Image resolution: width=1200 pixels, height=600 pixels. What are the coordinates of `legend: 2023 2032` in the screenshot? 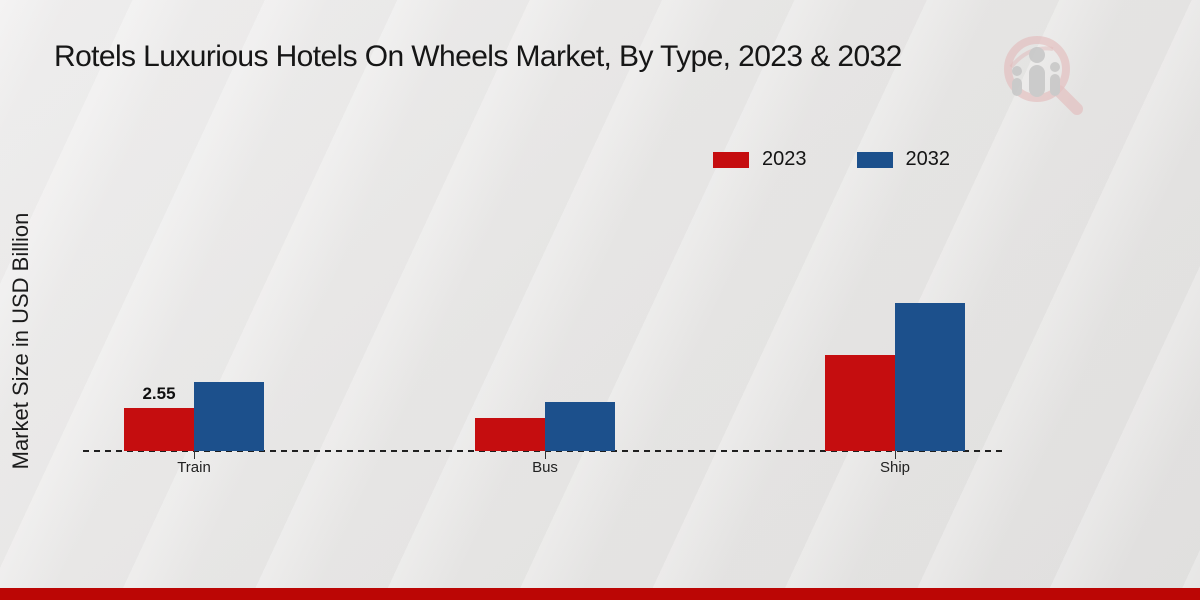 It's located at (831, 159).